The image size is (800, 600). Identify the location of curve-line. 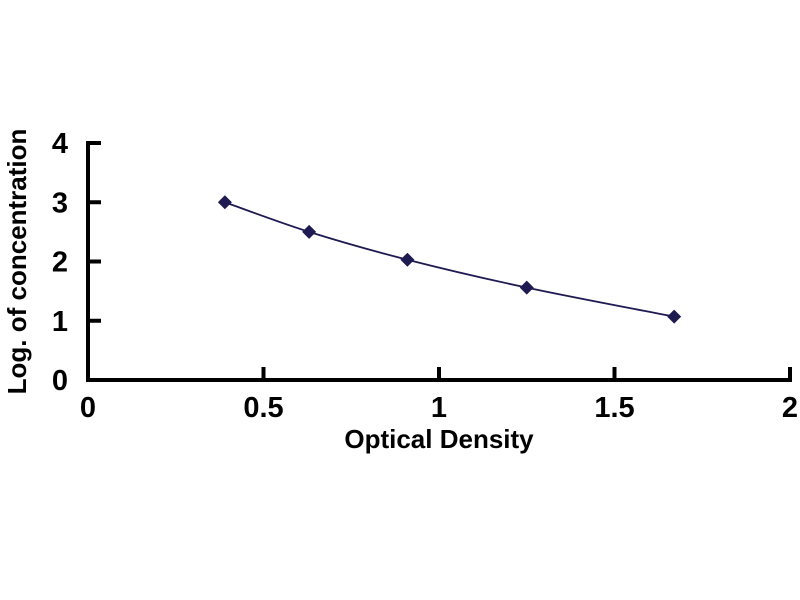
(449, 259).